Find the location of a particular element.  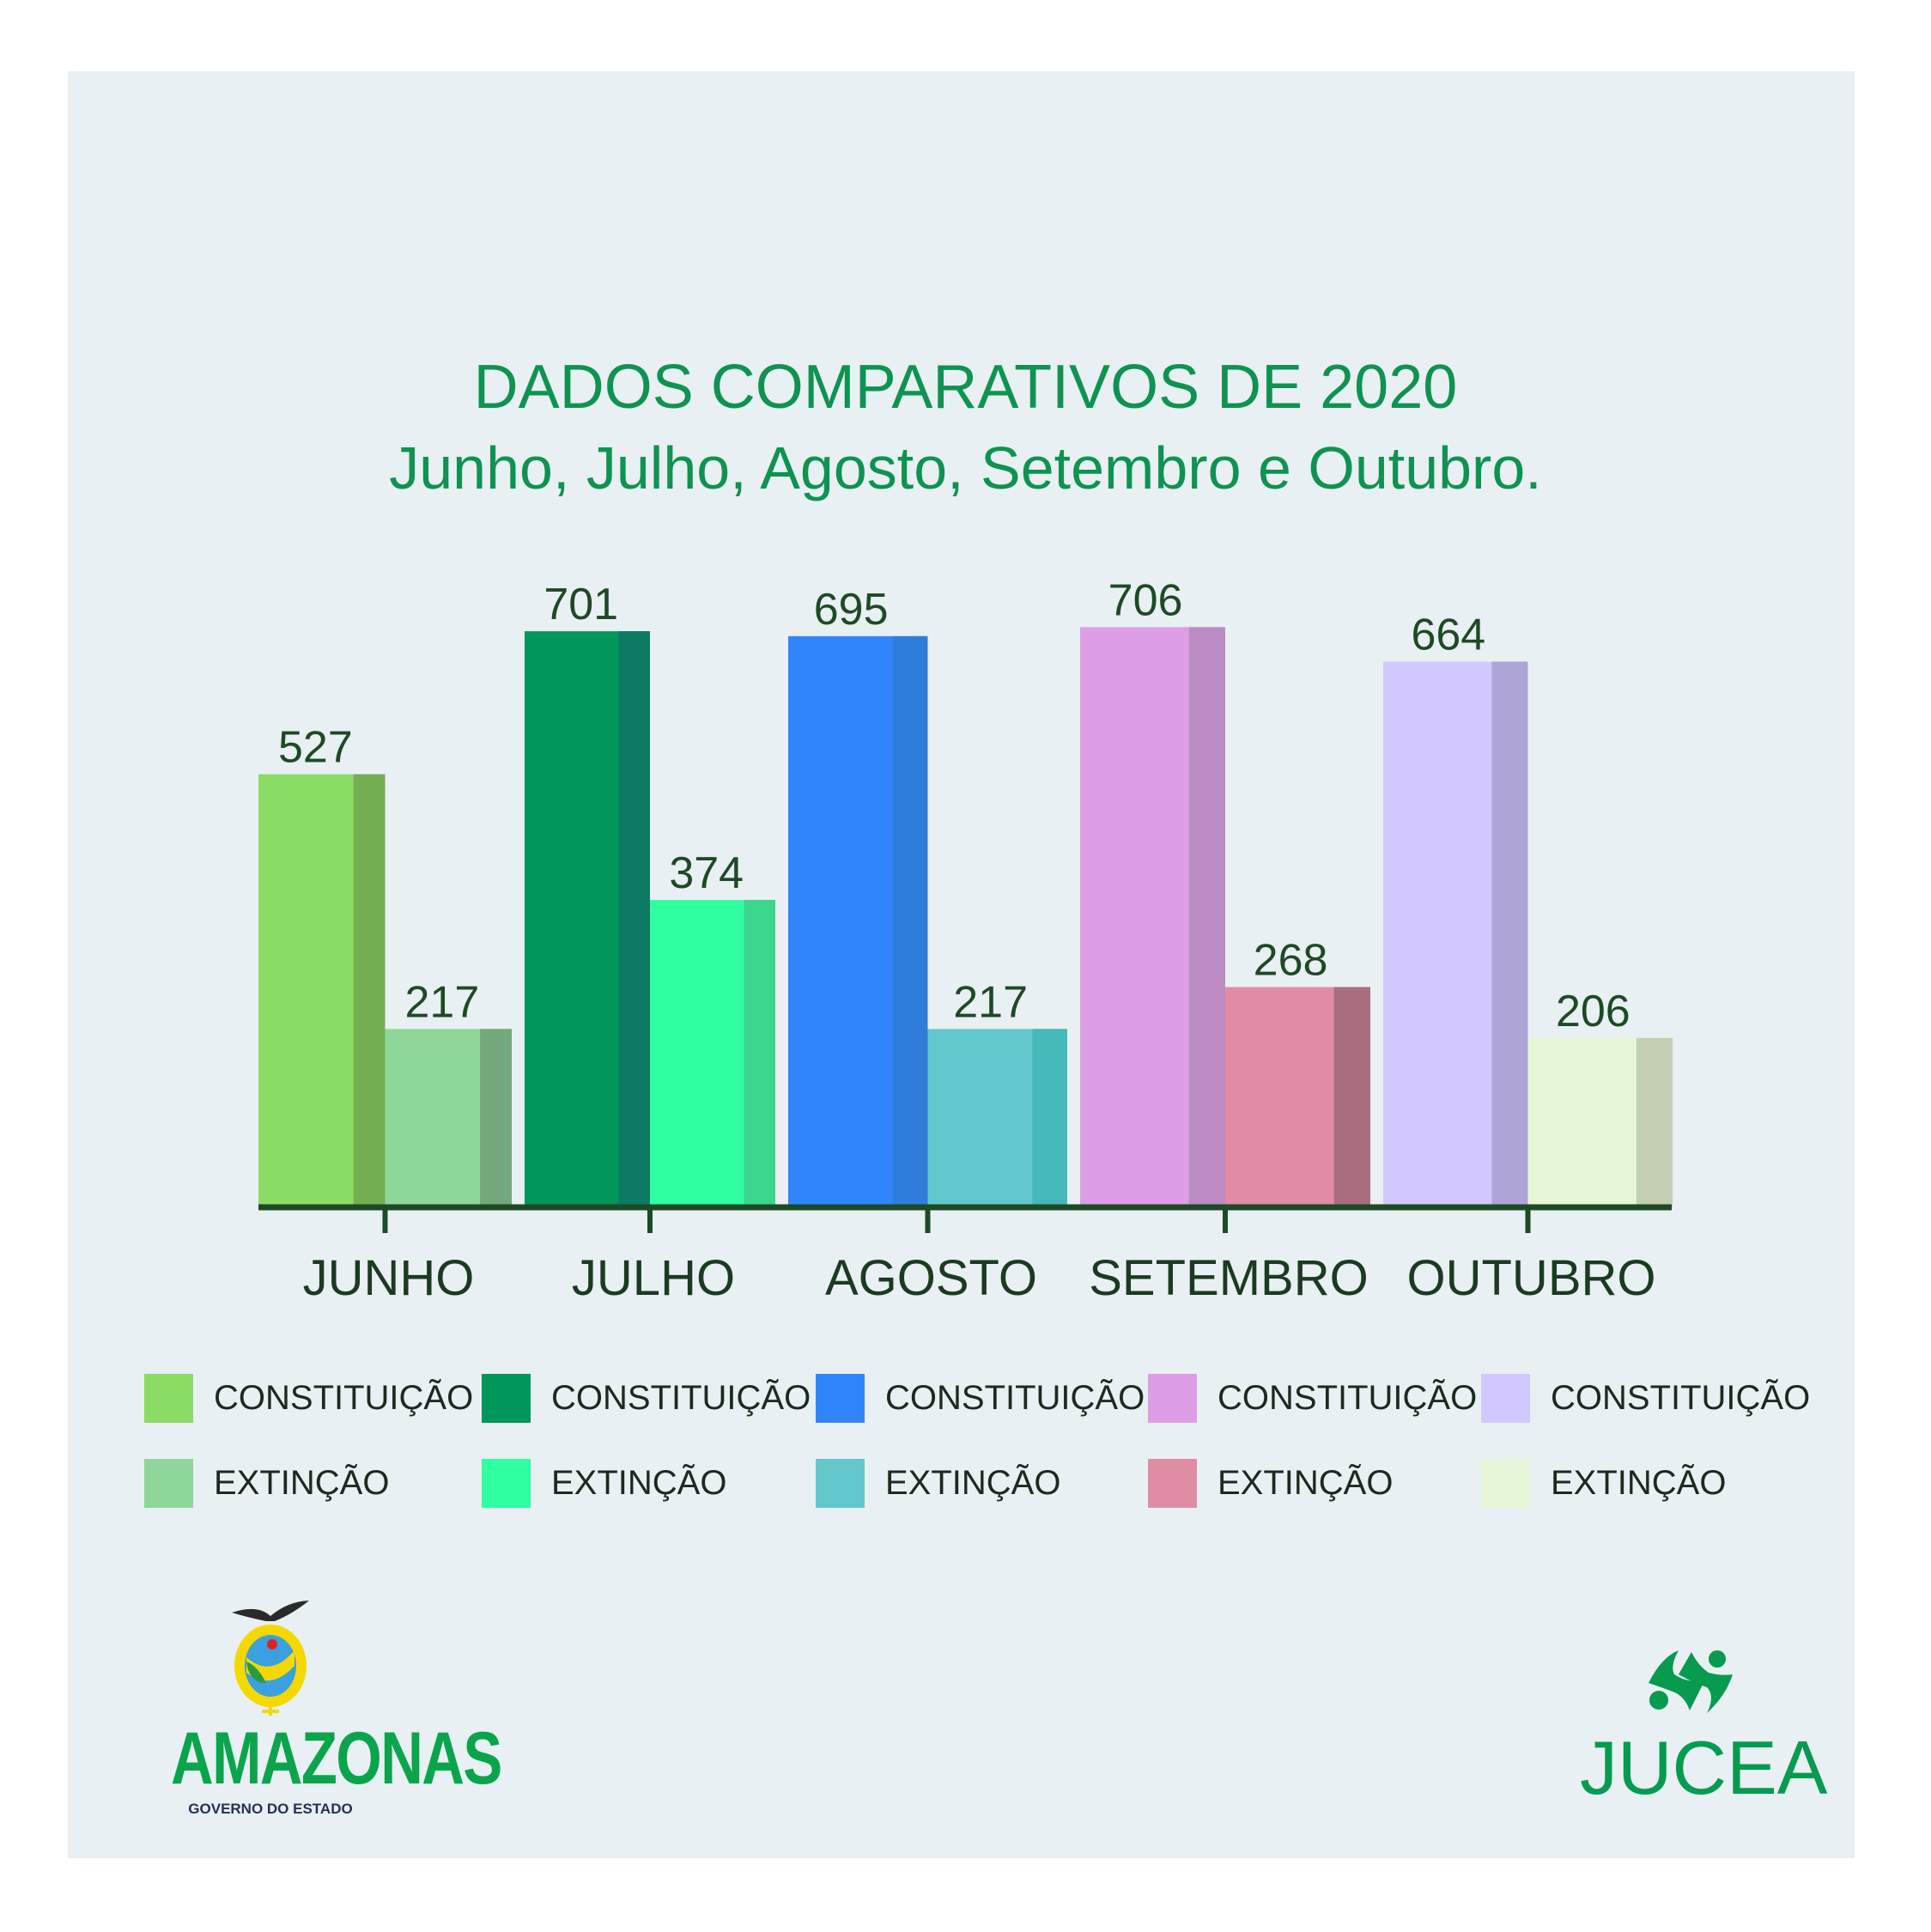

data-label-constituicao-junho: 527 is located at coordinates (315, 748).